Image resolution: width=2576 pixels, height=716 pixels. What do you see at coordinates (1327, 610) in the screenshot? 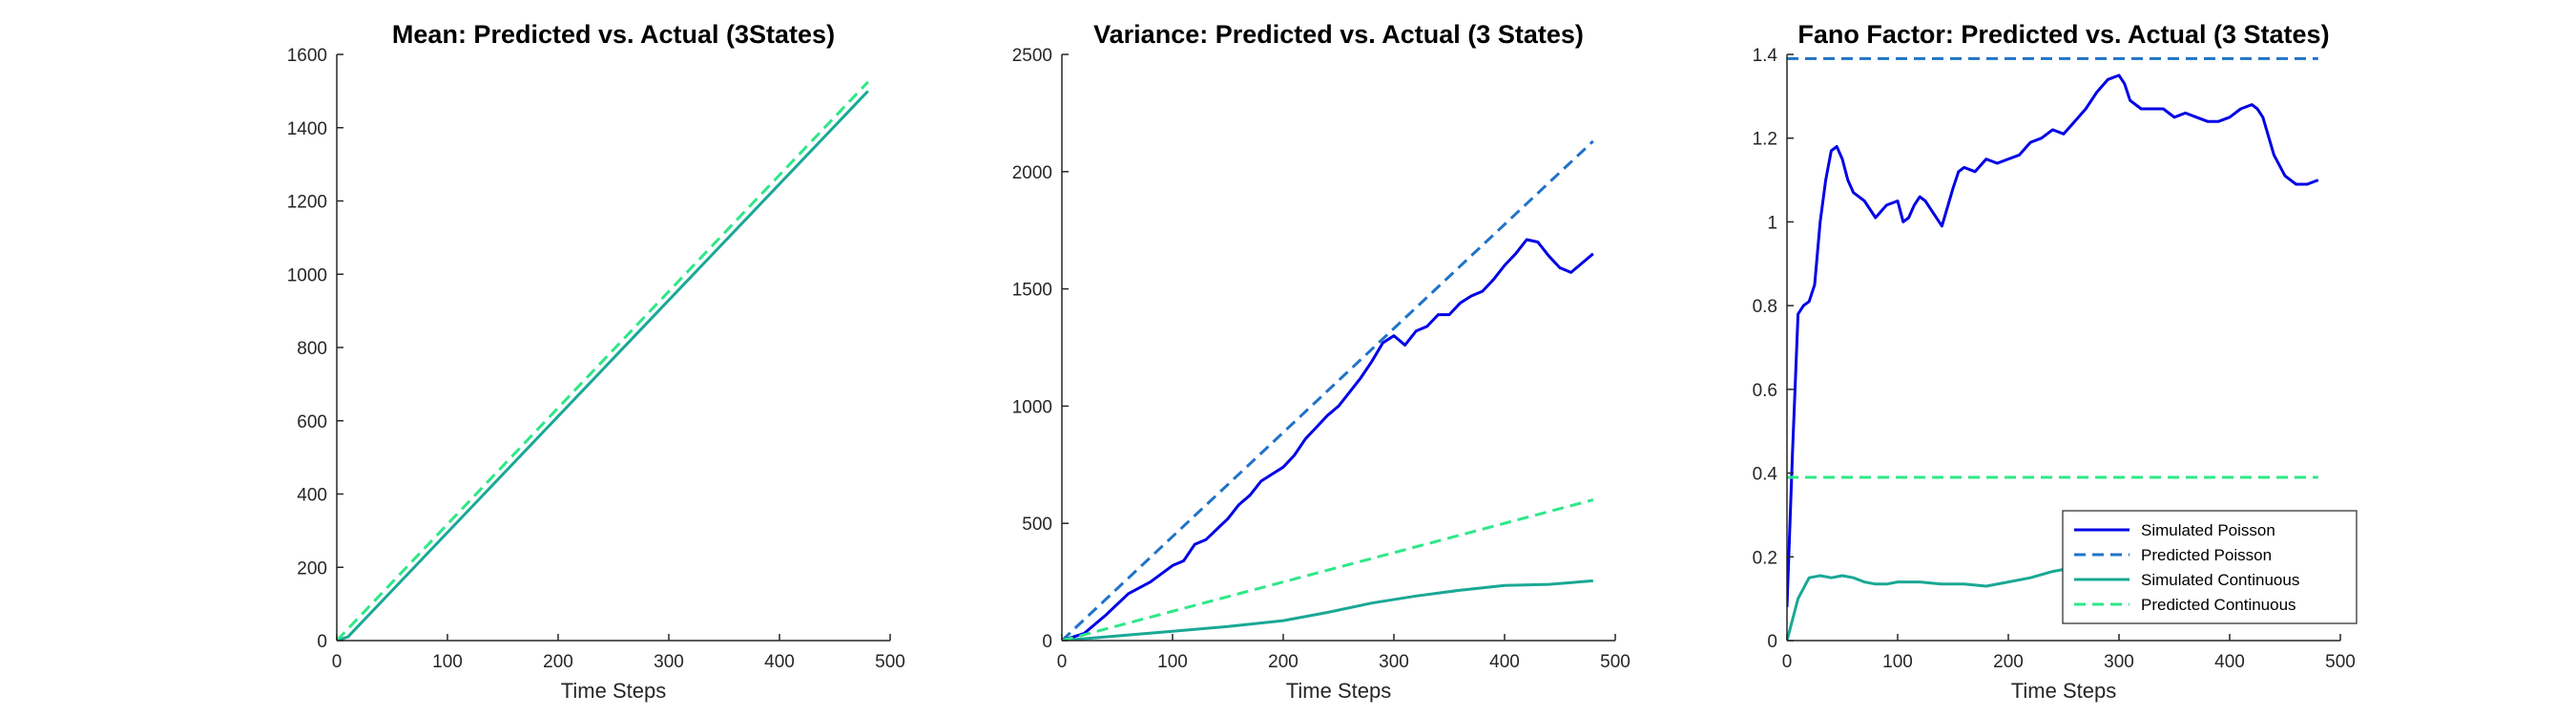
I see `series-line-sim-continuous` at bounding box center [1327, 610].